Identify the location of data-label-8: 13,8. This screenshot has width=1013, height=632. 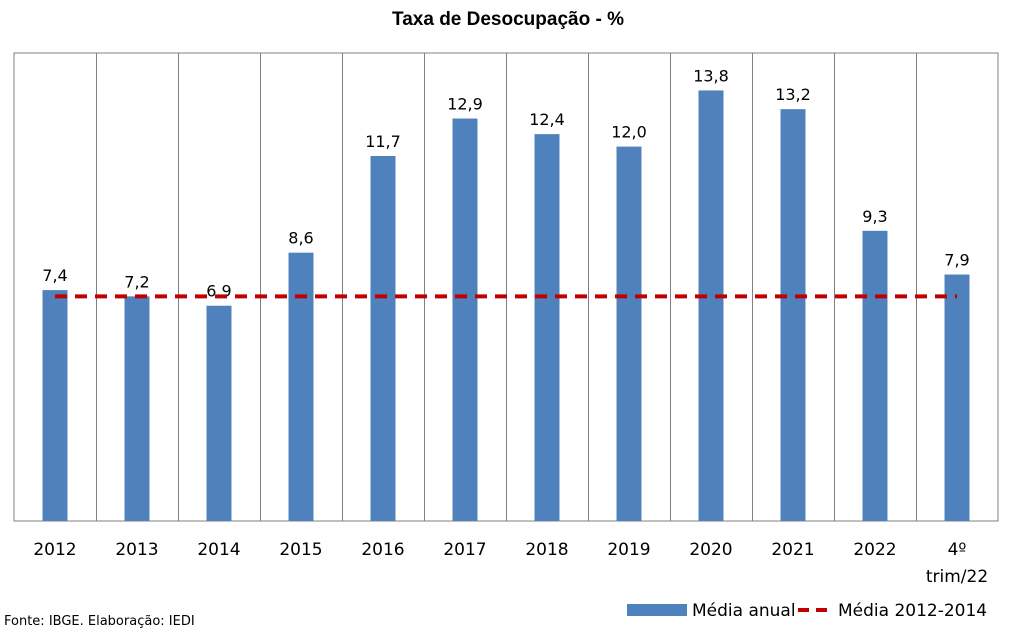
(711, 75).